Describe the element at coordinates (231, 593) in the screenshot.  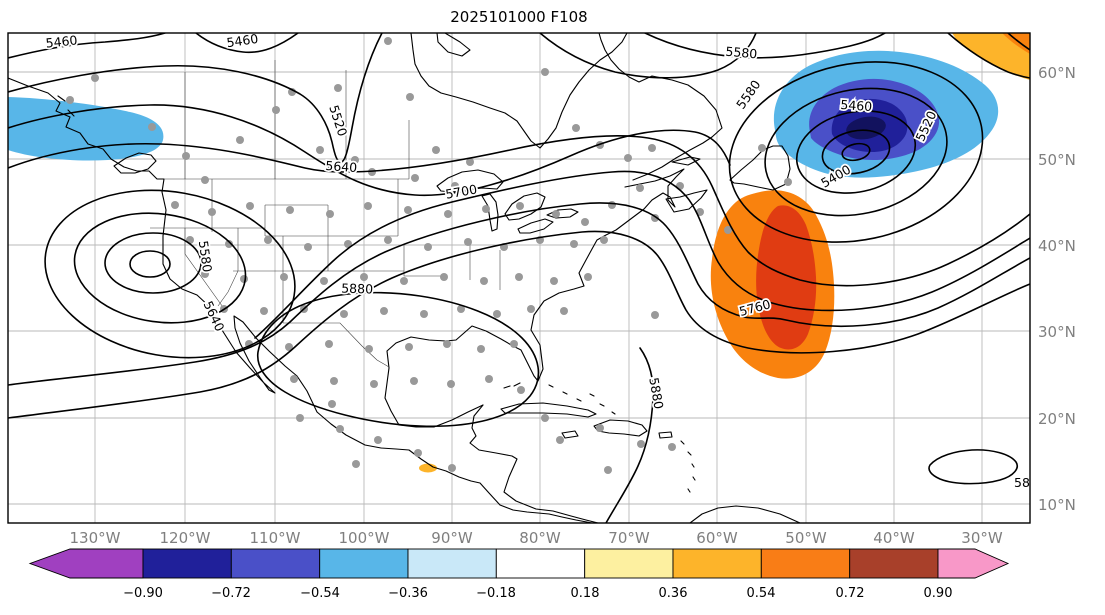
I see `colorbar-tick: −0.72` at that location.